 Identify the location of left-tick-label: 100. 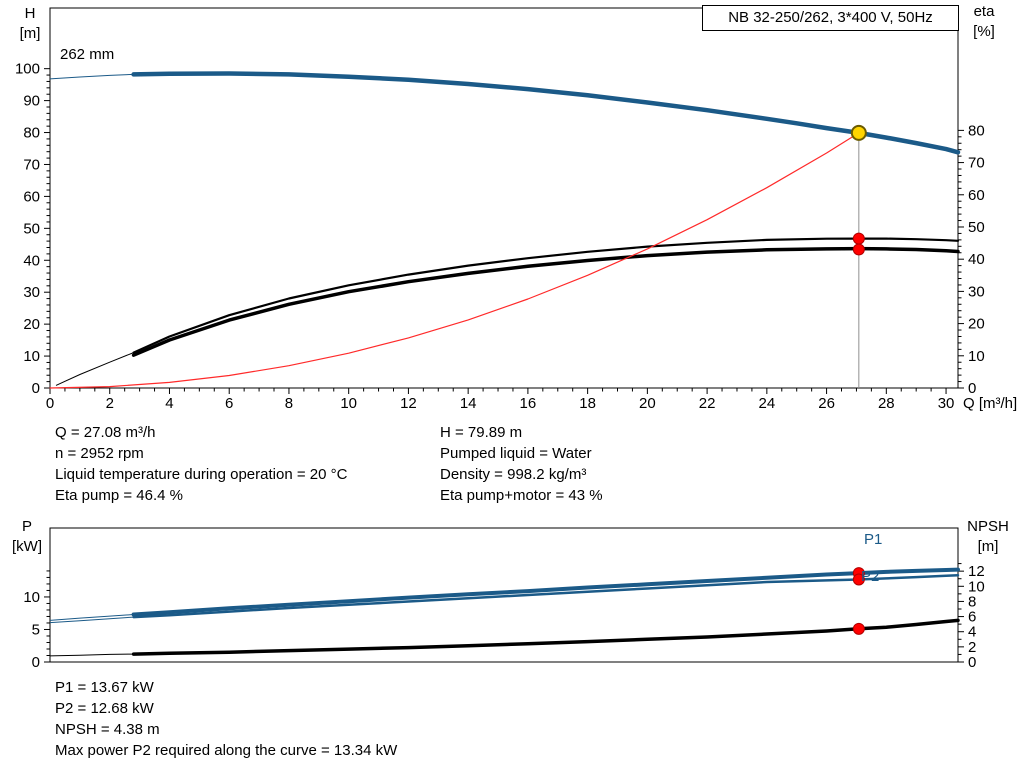
(27, 69).